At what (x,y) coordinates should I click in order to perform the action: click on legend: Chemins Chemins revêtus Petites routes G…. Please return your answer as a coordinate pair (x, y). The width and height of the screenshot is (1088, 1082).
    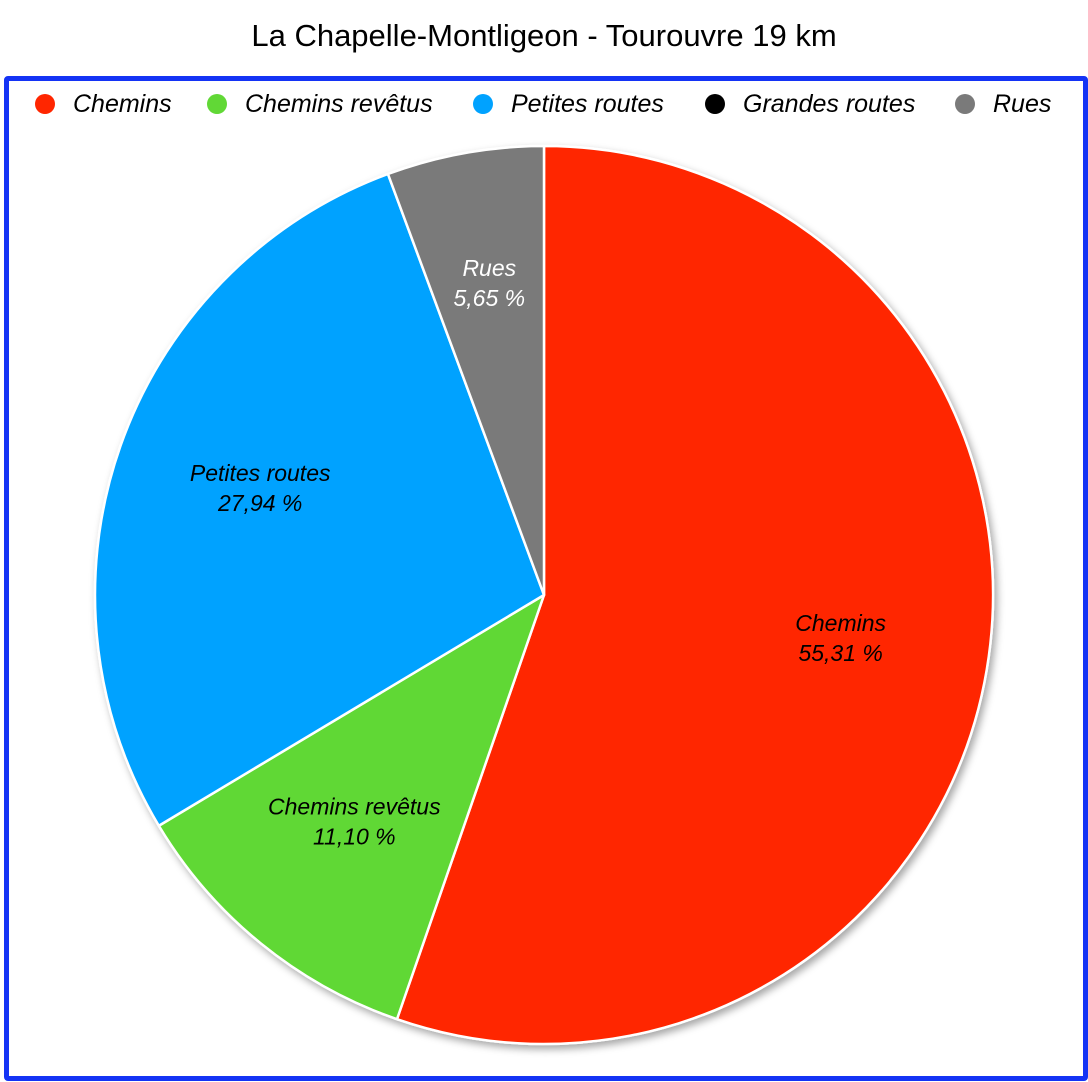
    Looking at the image, I should click on (546, 105).